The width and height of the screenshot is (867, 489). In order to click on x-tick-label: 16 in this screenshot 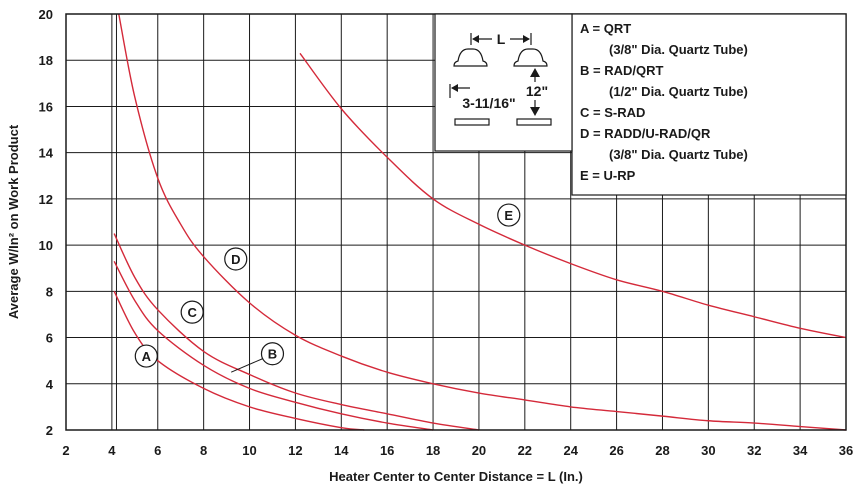, I will do `click(387, 450)`.